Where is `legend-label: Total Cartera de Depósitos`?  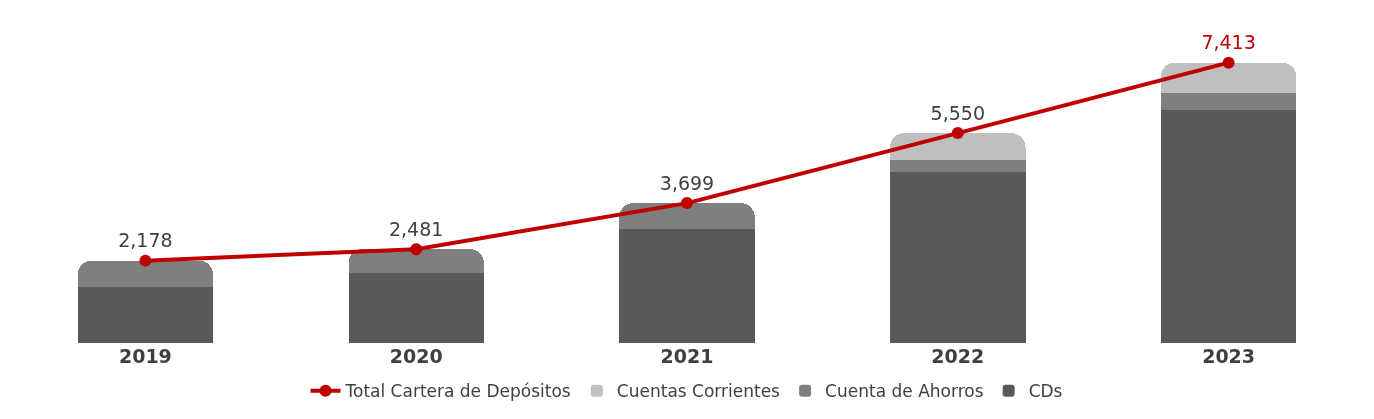
legend-label: Total Cartera de Depósitos is located at coordinates (457, 391).